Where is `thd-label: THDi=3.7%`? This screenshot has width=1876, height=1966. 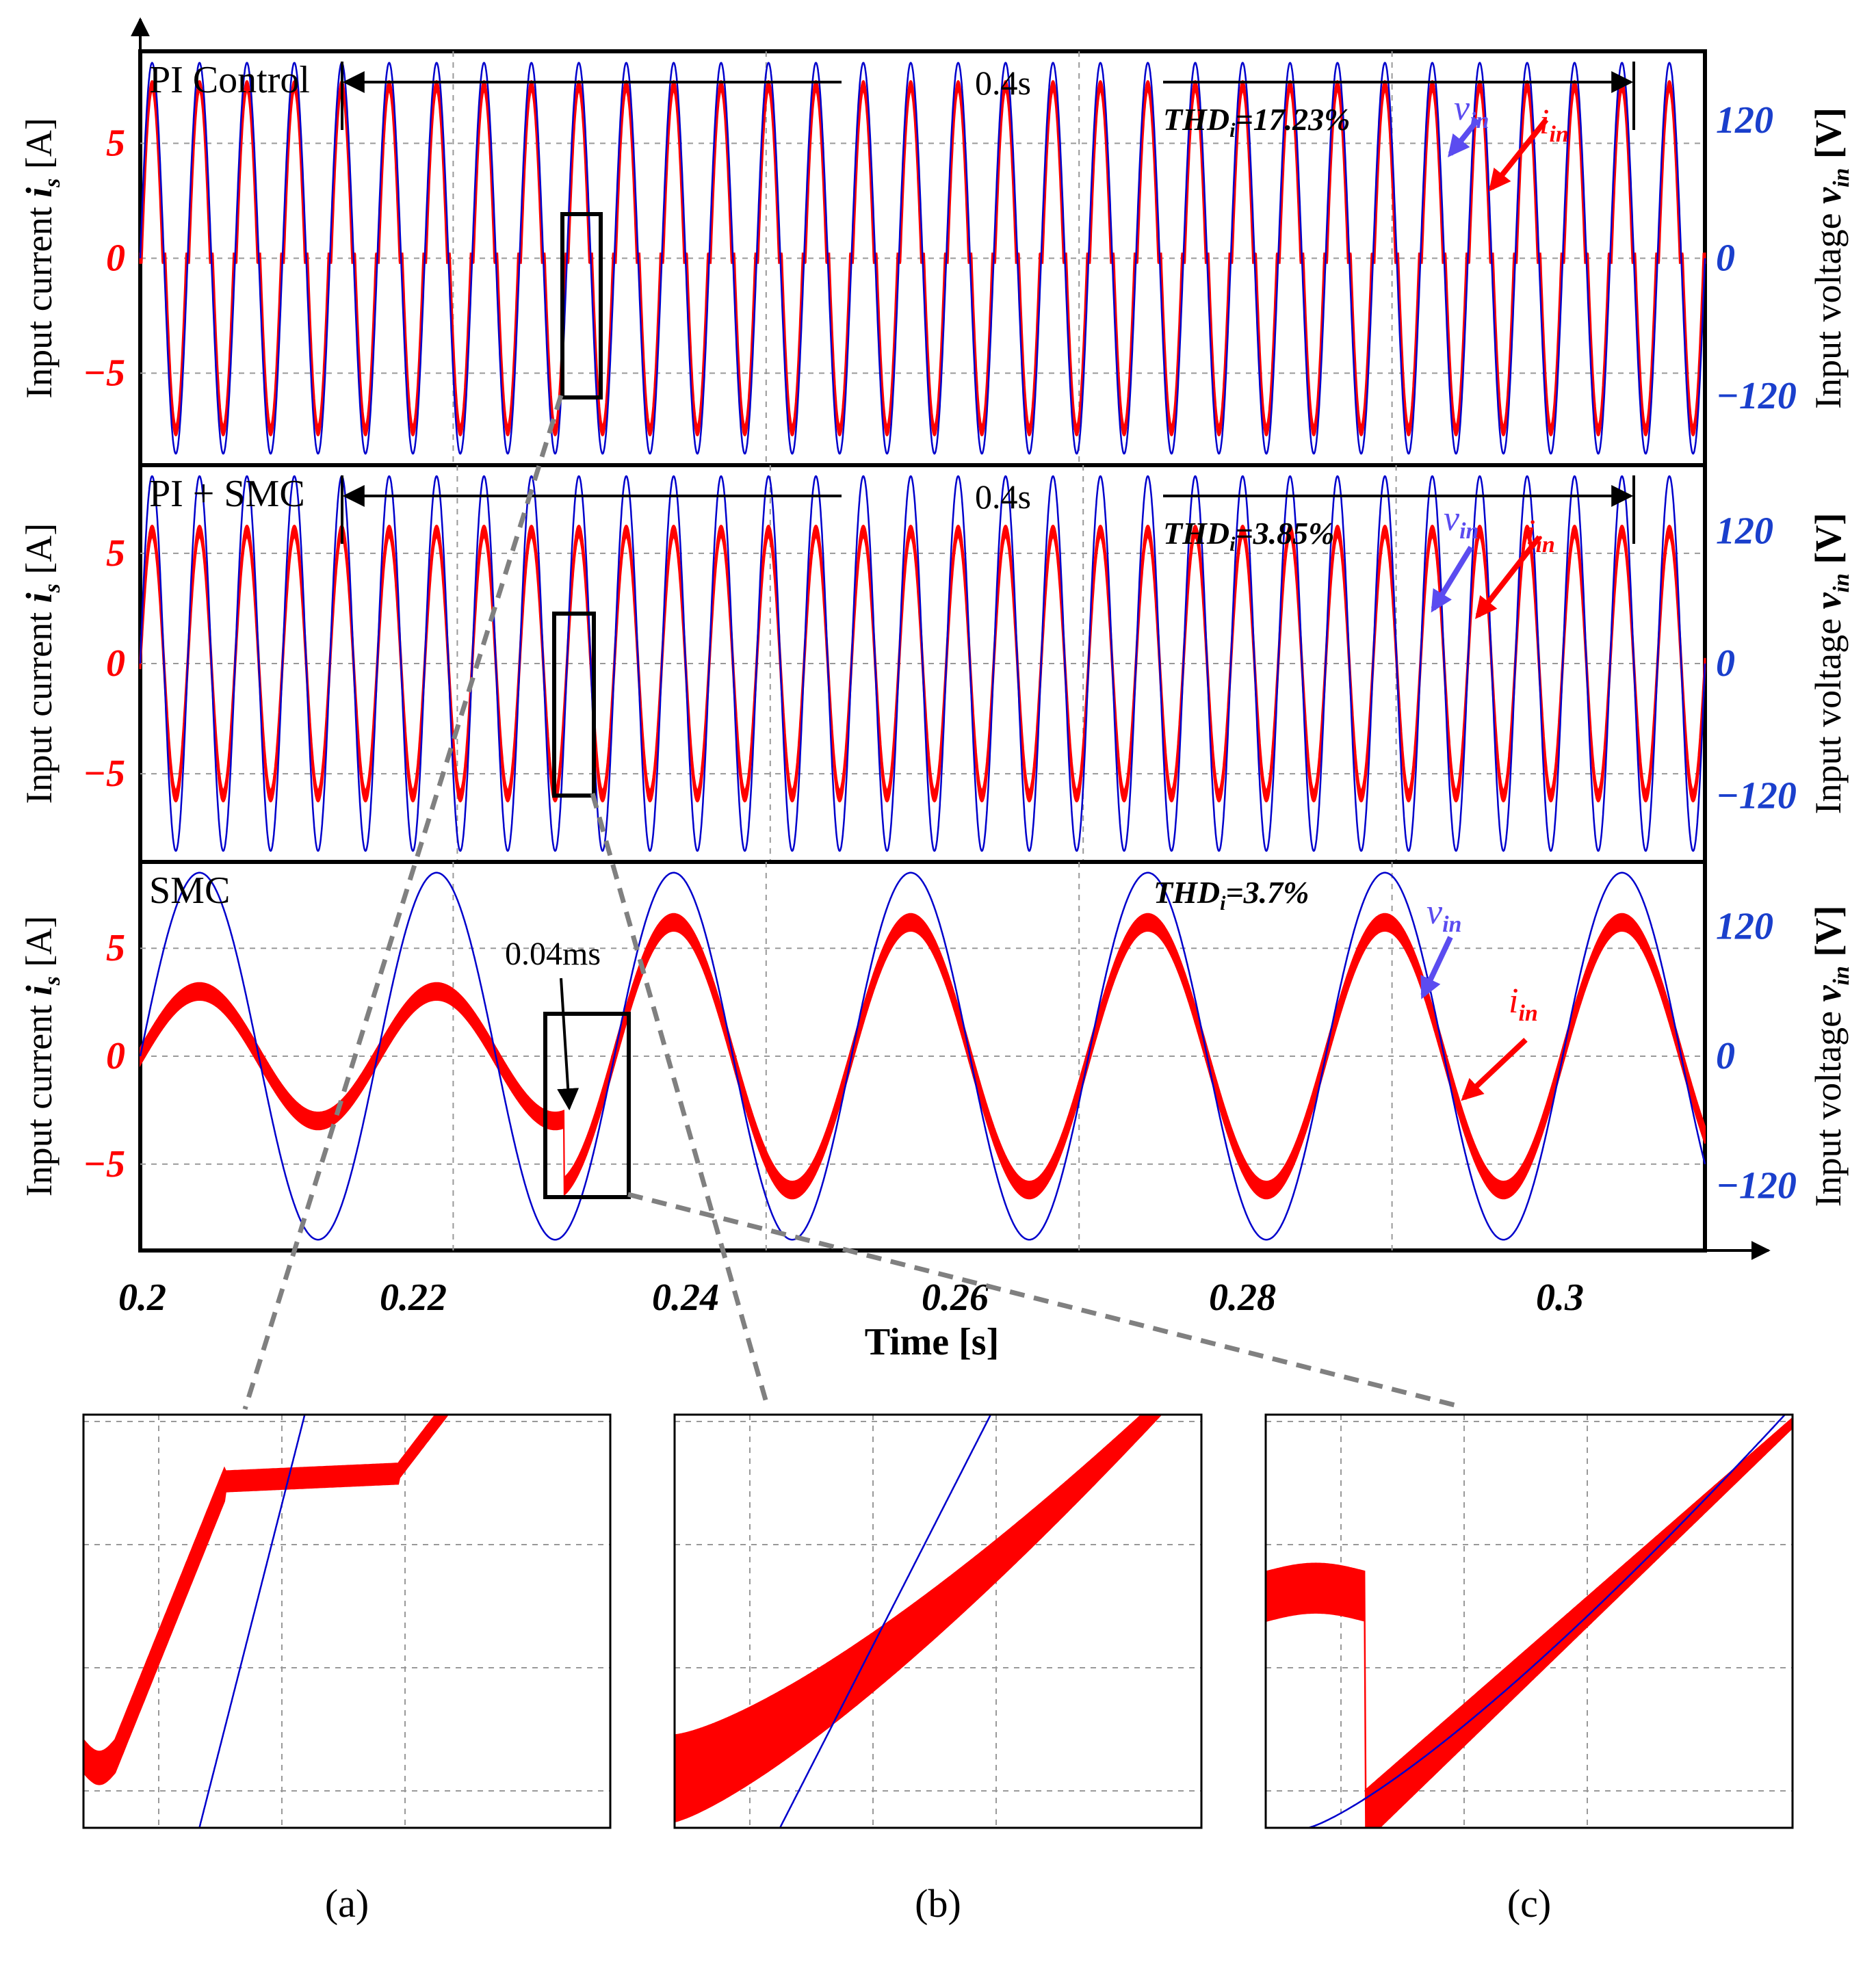 thd-label: THDi=3.7% is located at coordinates (1231, 895).